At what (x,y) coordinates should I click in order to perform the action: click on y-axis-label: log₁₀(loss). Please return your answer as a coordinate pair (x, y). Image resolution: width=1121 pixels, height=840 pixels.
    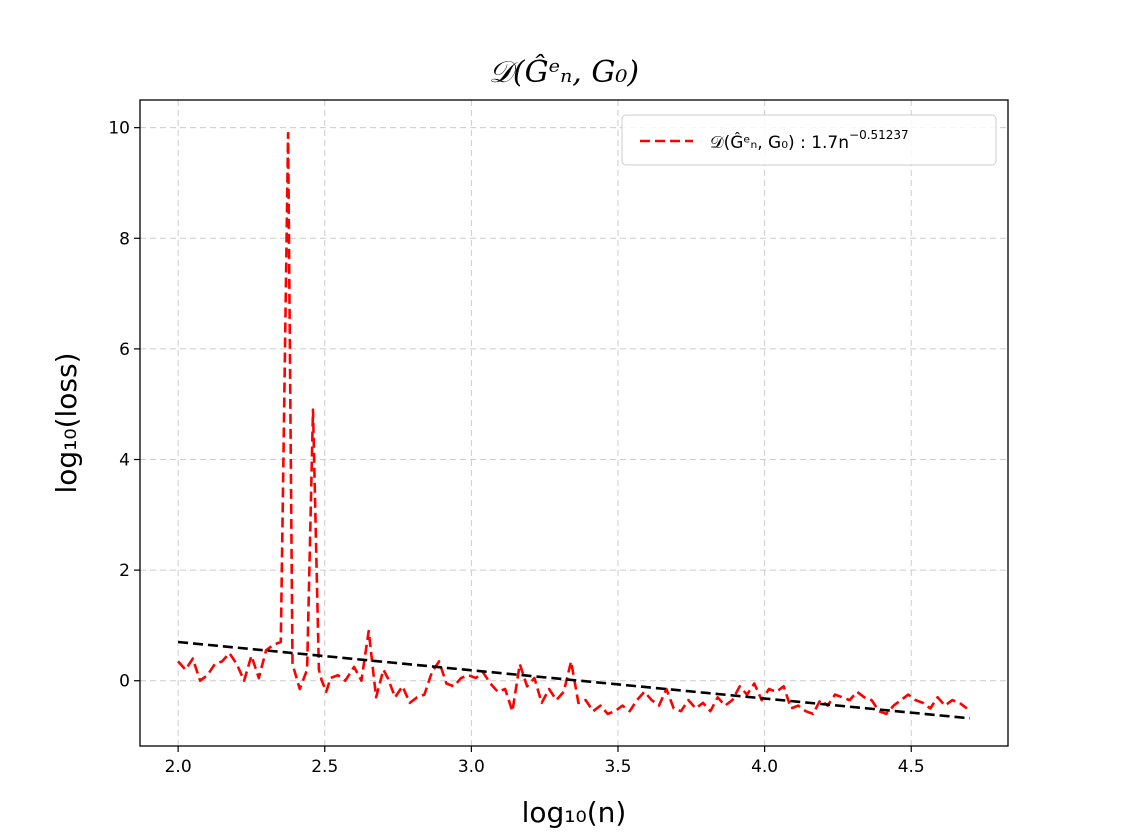
    Looking at the image, I should click on (66, 422).